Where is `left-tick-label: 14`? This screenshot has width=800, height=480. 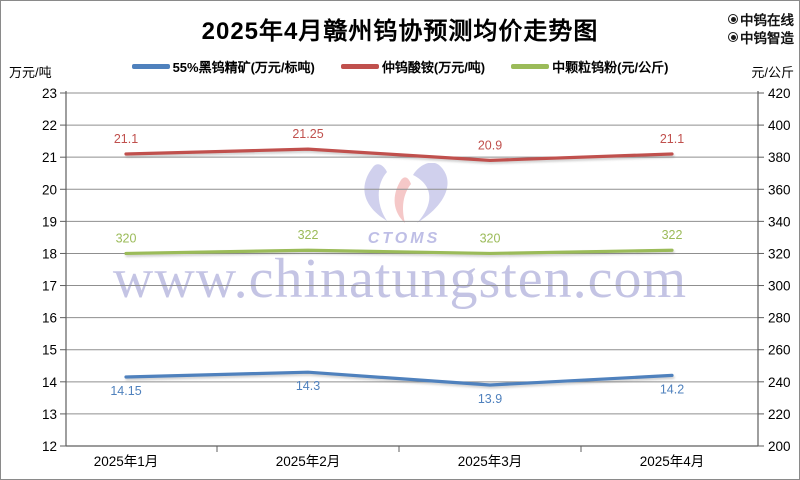 left-tick-label: 14 is located at coordinates (50, 382).